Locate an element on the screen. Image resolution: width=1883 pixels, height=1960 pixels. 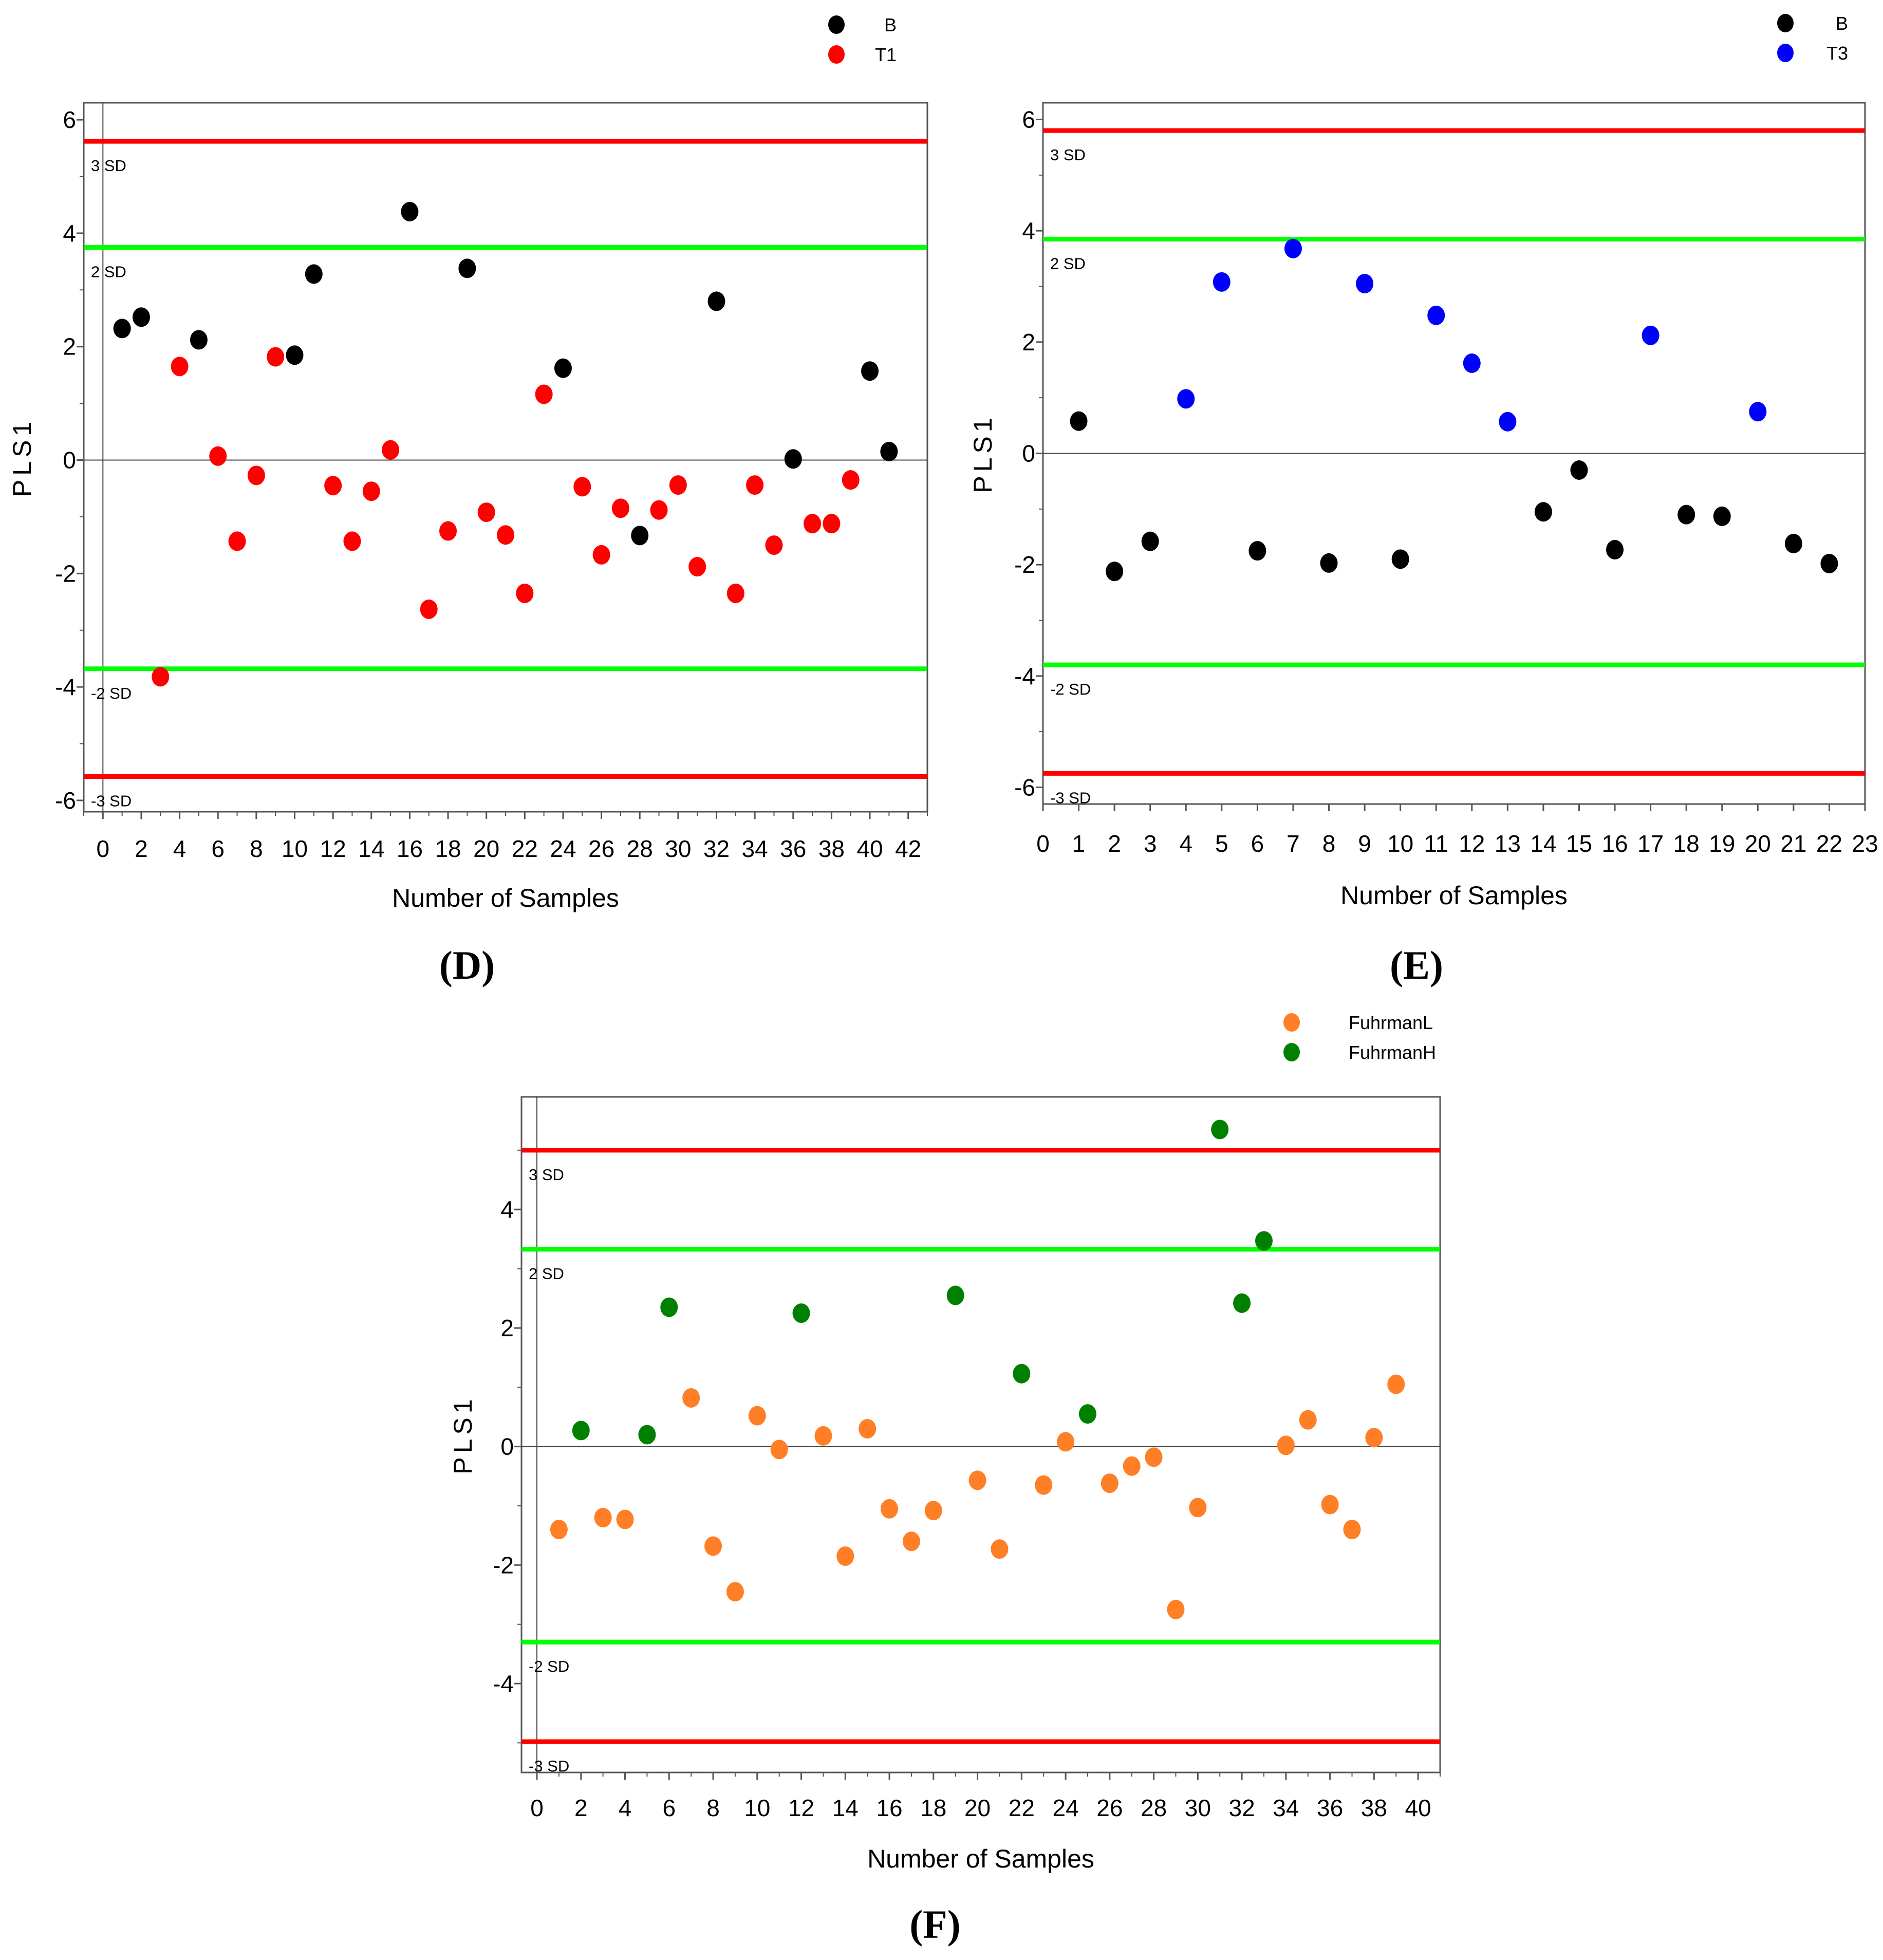
legend-label-B: B is located at coordinates (890, 24).